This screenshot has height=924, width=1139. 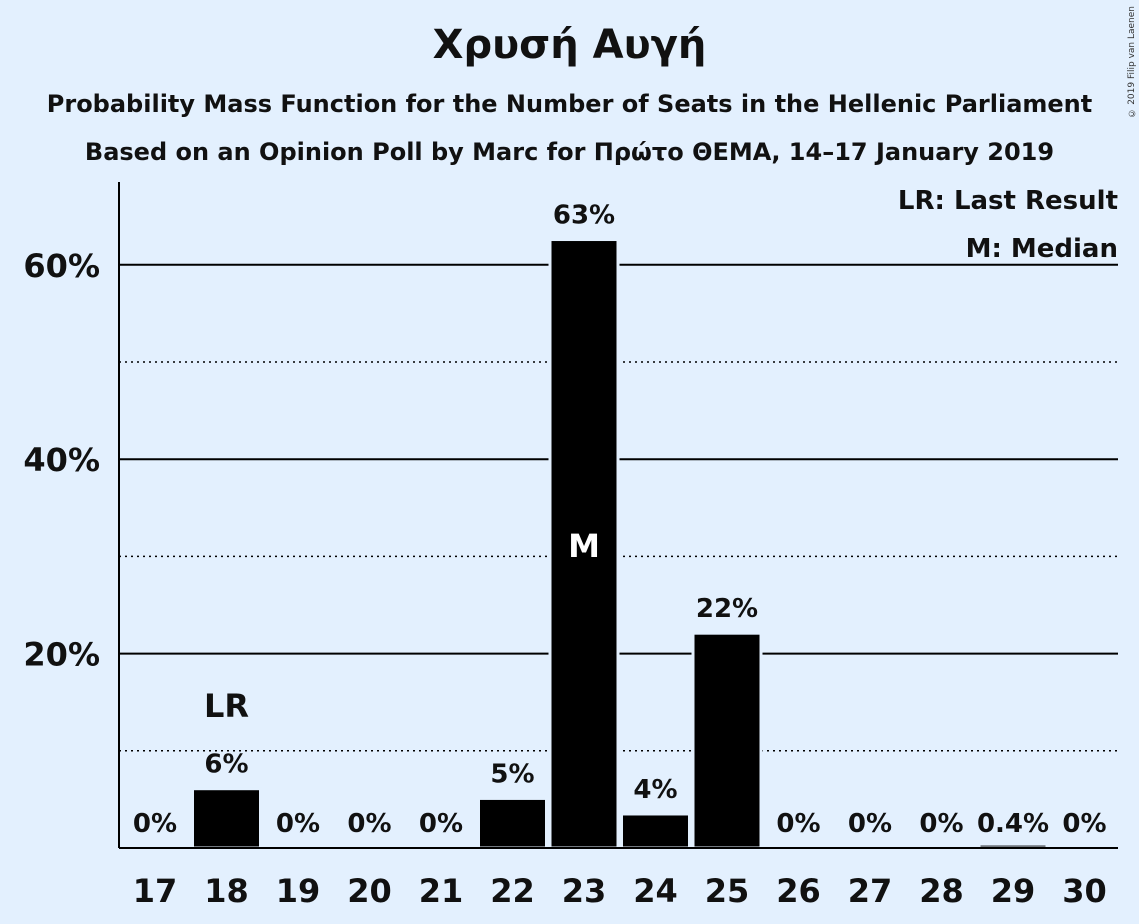 What do you see at coordinates (441, 891) in the screenshot?
I see `x-tick-label: 21` at bounding box center [441, 891].